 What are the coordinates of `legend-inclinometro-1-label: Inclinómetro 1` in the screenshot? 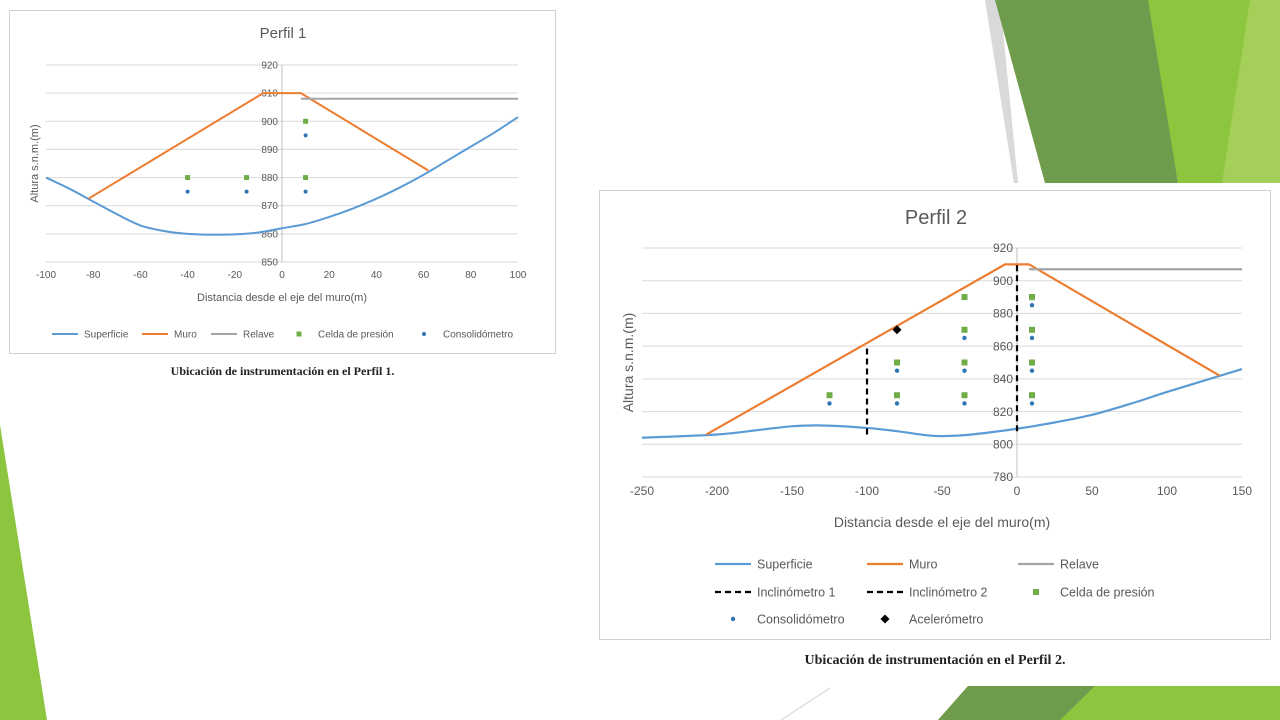 It's located at (796, 592).